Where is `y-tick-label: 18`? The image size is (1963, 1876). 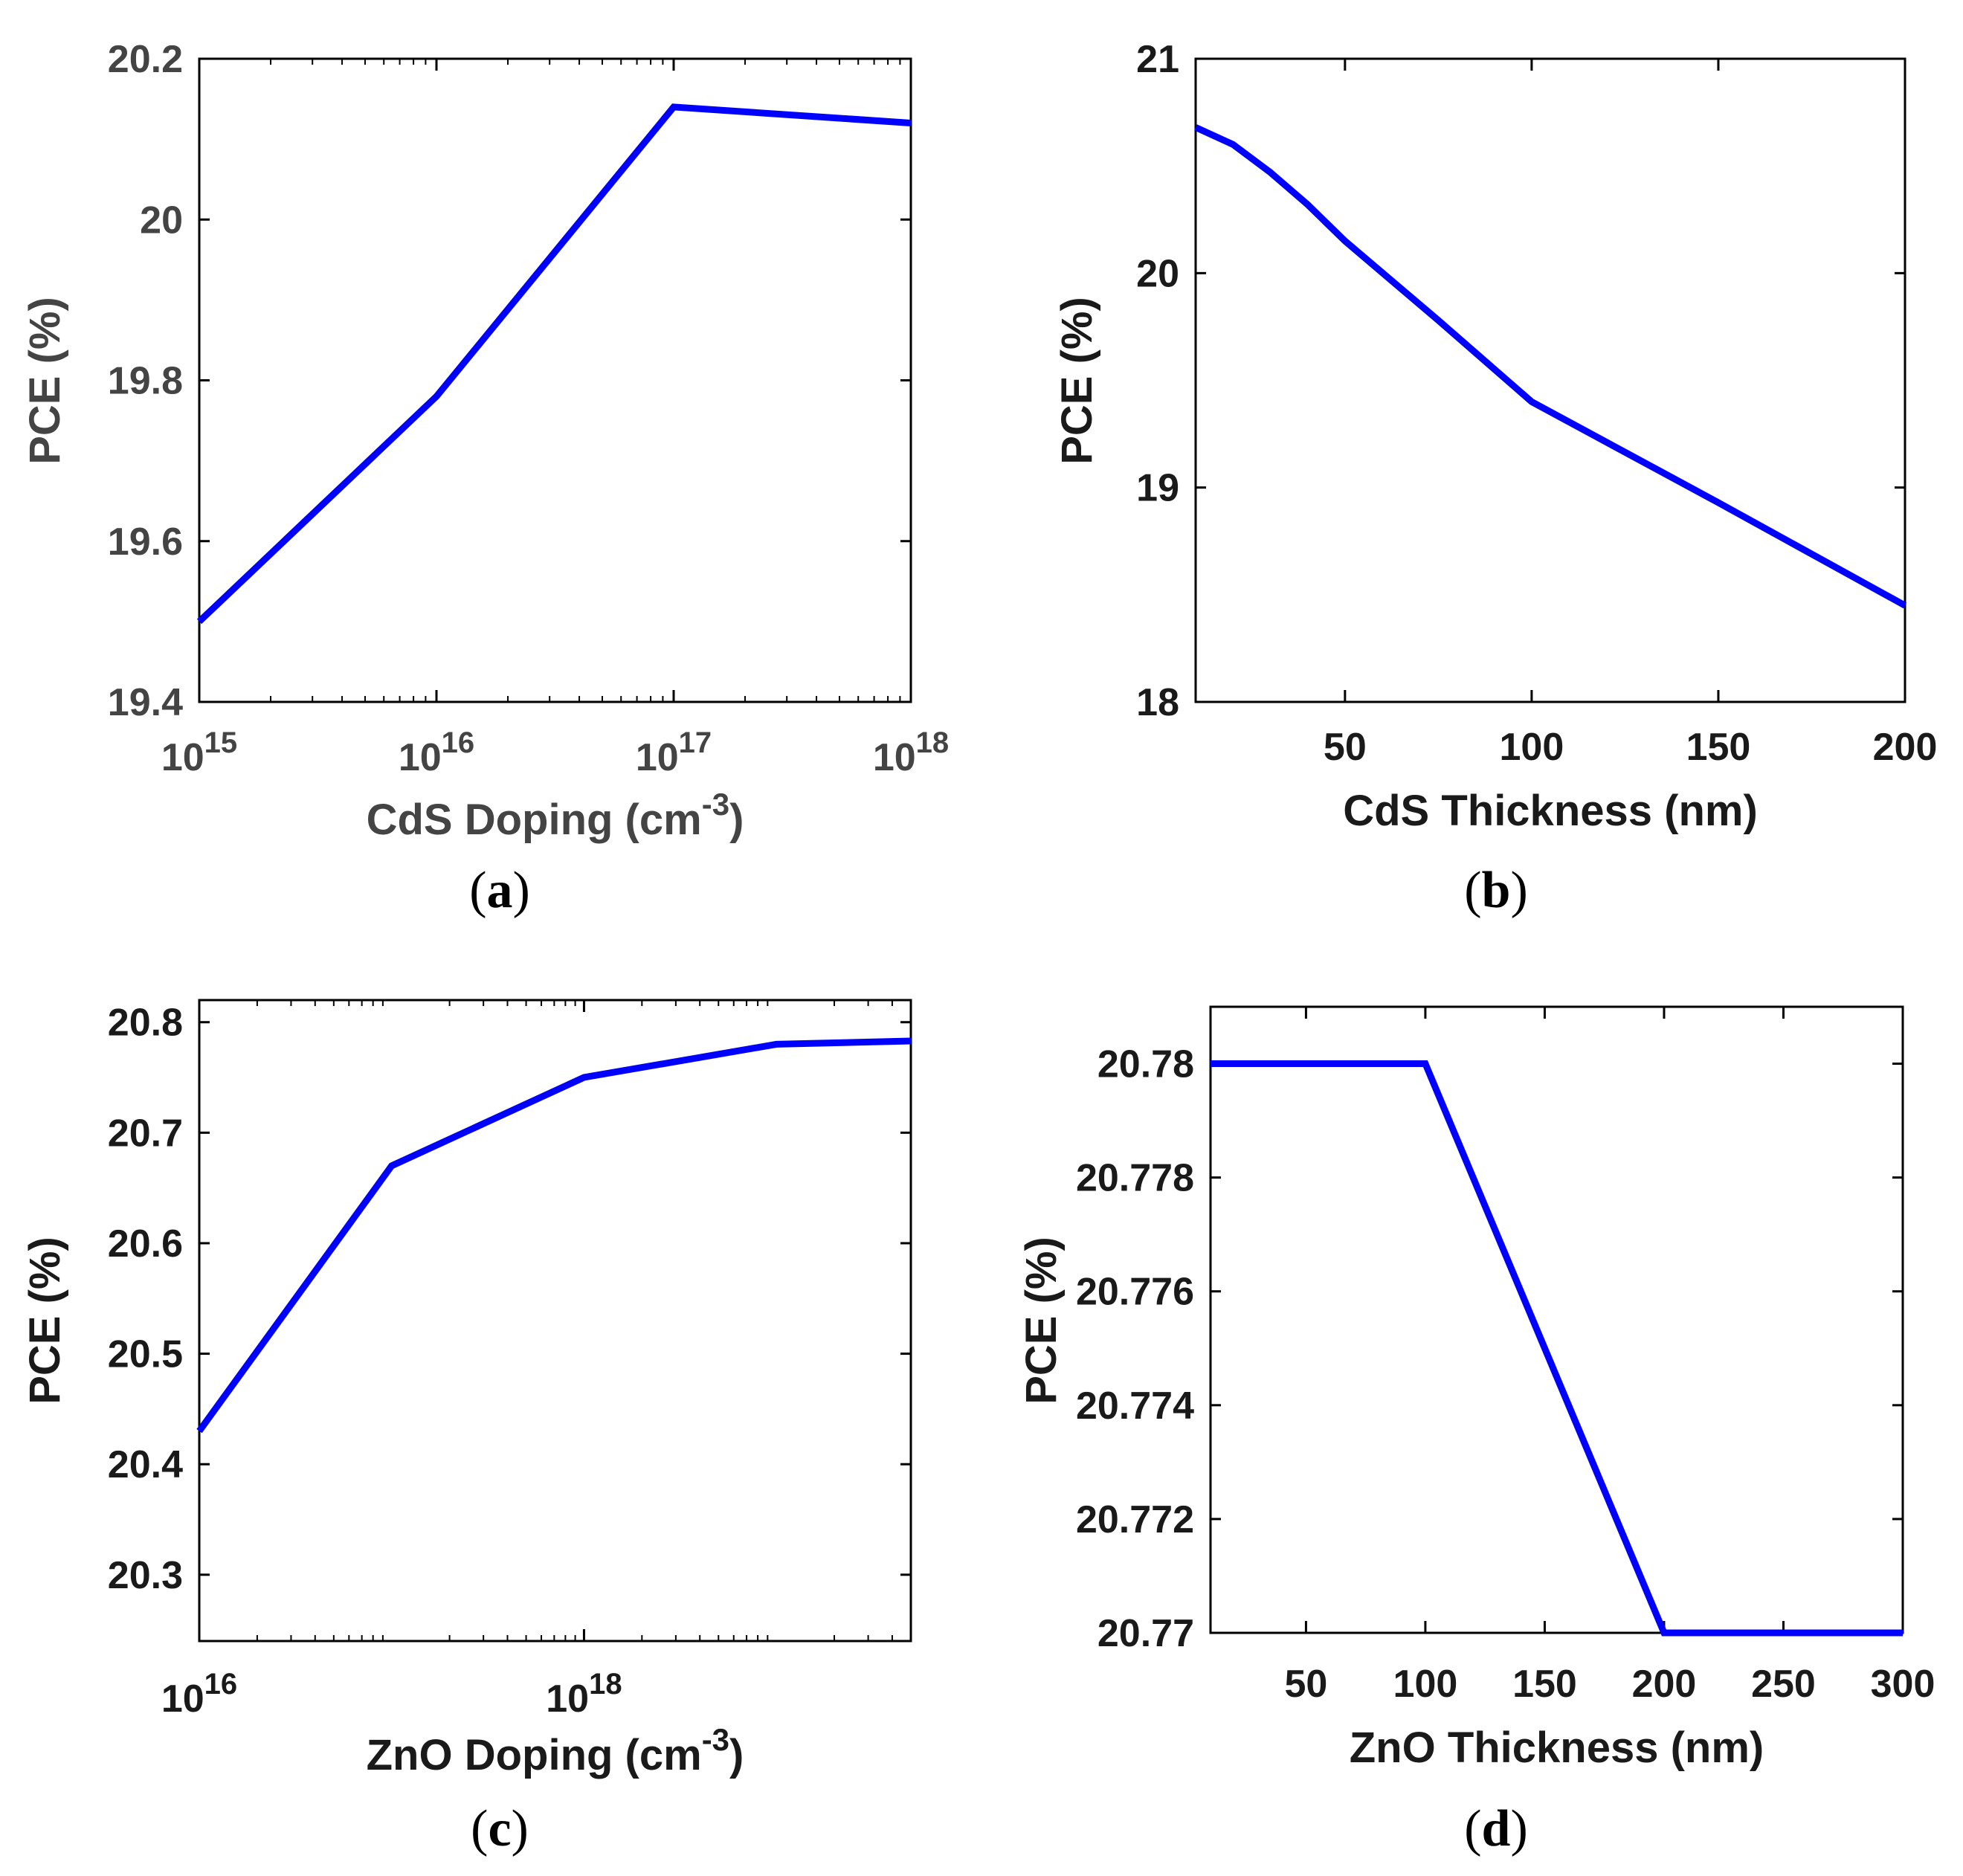
y-tick-label: 18 is located at coordinates (1157, 702).